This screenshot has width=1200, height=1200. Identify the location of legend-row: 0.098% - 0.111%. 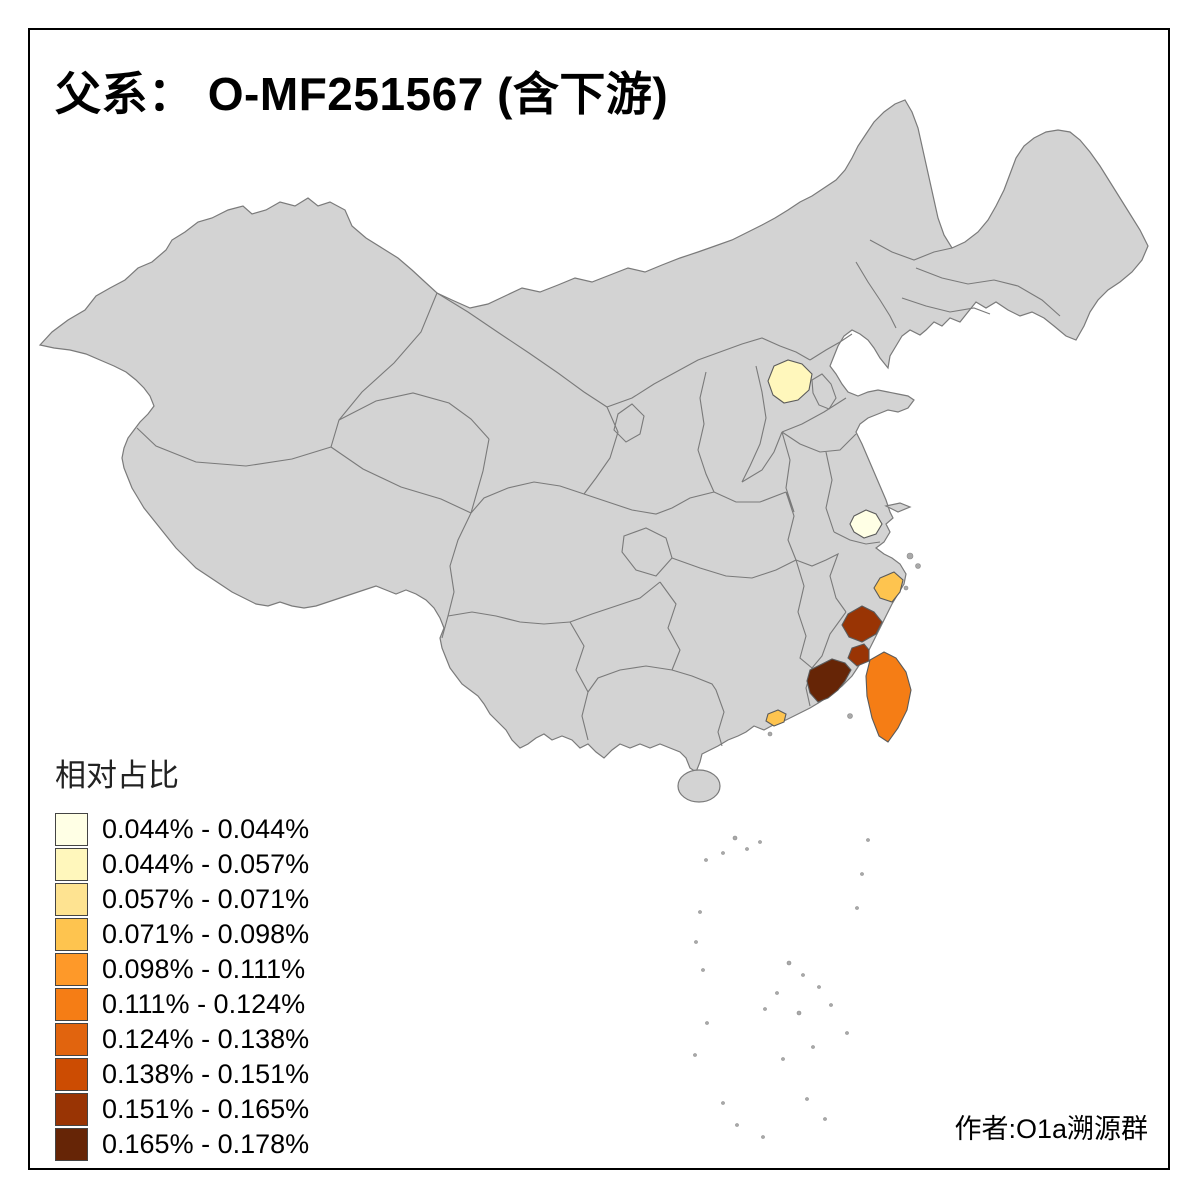
(182, 969).